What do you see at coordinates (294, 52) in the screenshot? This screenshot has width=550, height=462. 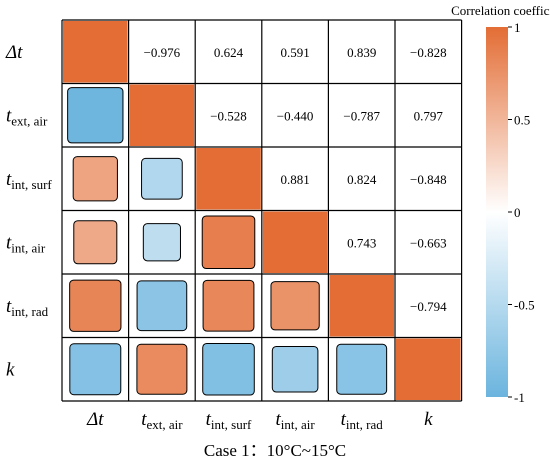 I see `correlation-value-label: 0.591` at bounding box center [294, 52].